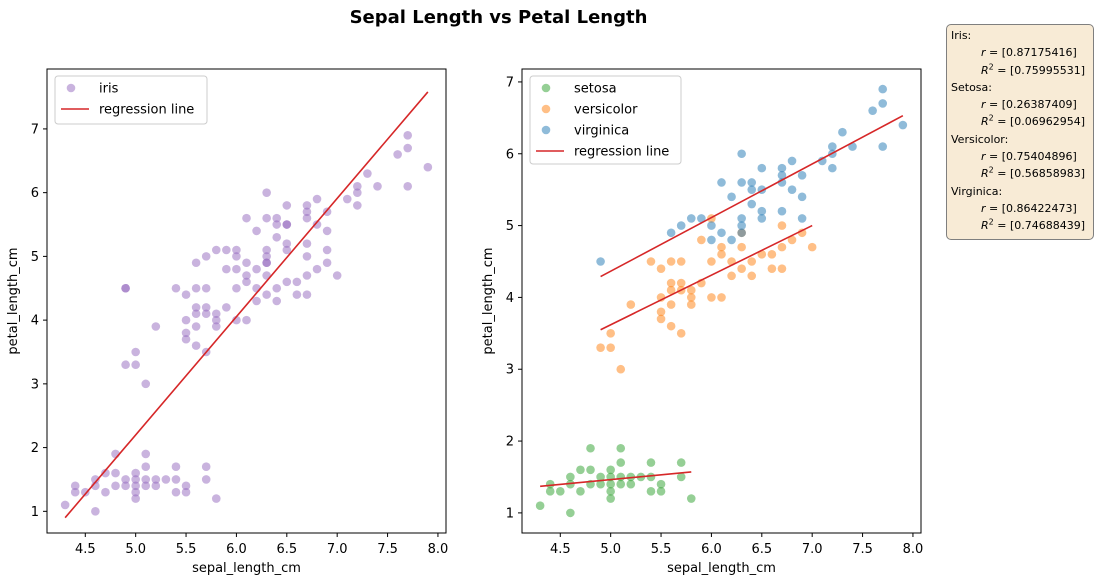 This screenshot has height=585, width=1101. Describe the element at coordinates (109, 89) in the screenshot. I see `legend-label: iris` at that location.